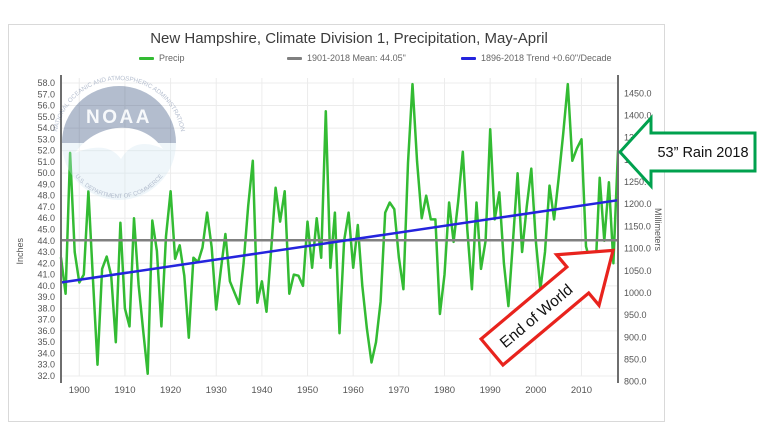 This screenshot has height=437, width=768. Describe the element at coordinates (353, 390) in the screenshot. I see `x-tick-label: 1960` at that location.